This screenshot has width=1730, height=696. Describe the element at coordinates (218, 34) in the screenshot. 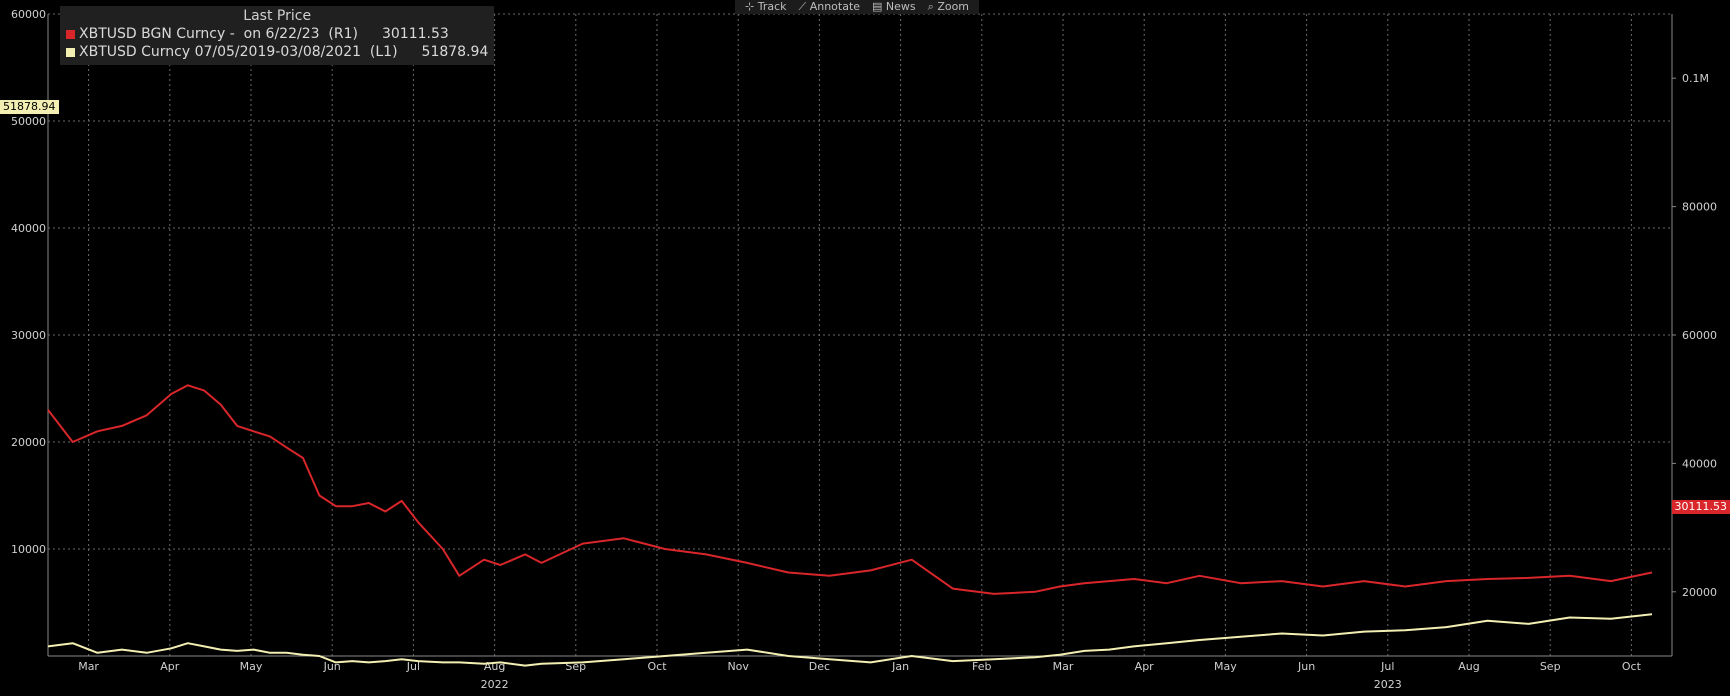

I see `legend-red-label: XBTUSD BGN Curncy - on 6/22/23 (R1)` at that location.